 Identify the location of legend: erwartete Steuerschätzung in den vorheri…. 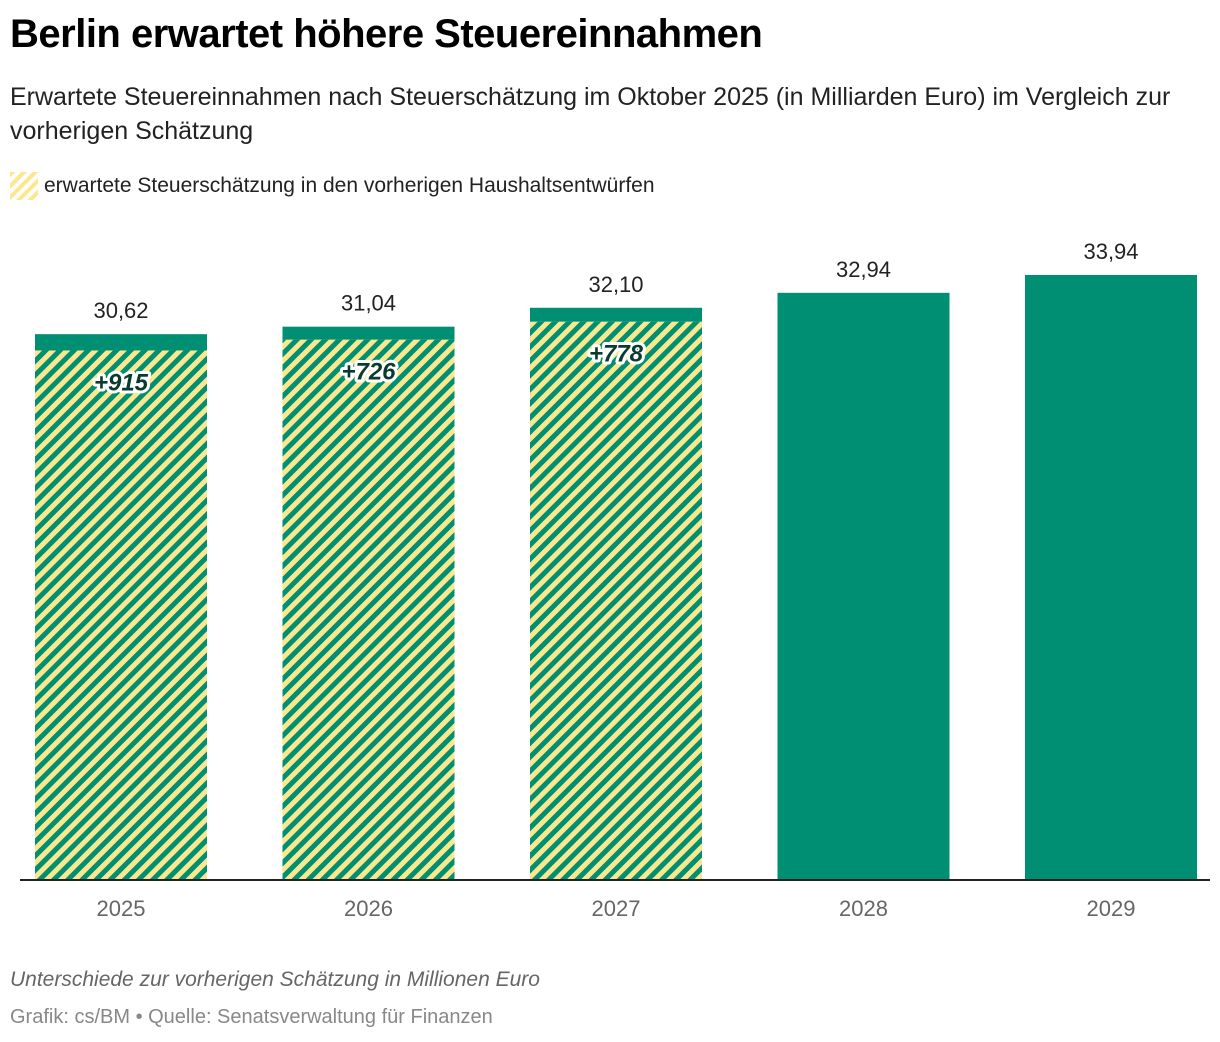
(332, 186).